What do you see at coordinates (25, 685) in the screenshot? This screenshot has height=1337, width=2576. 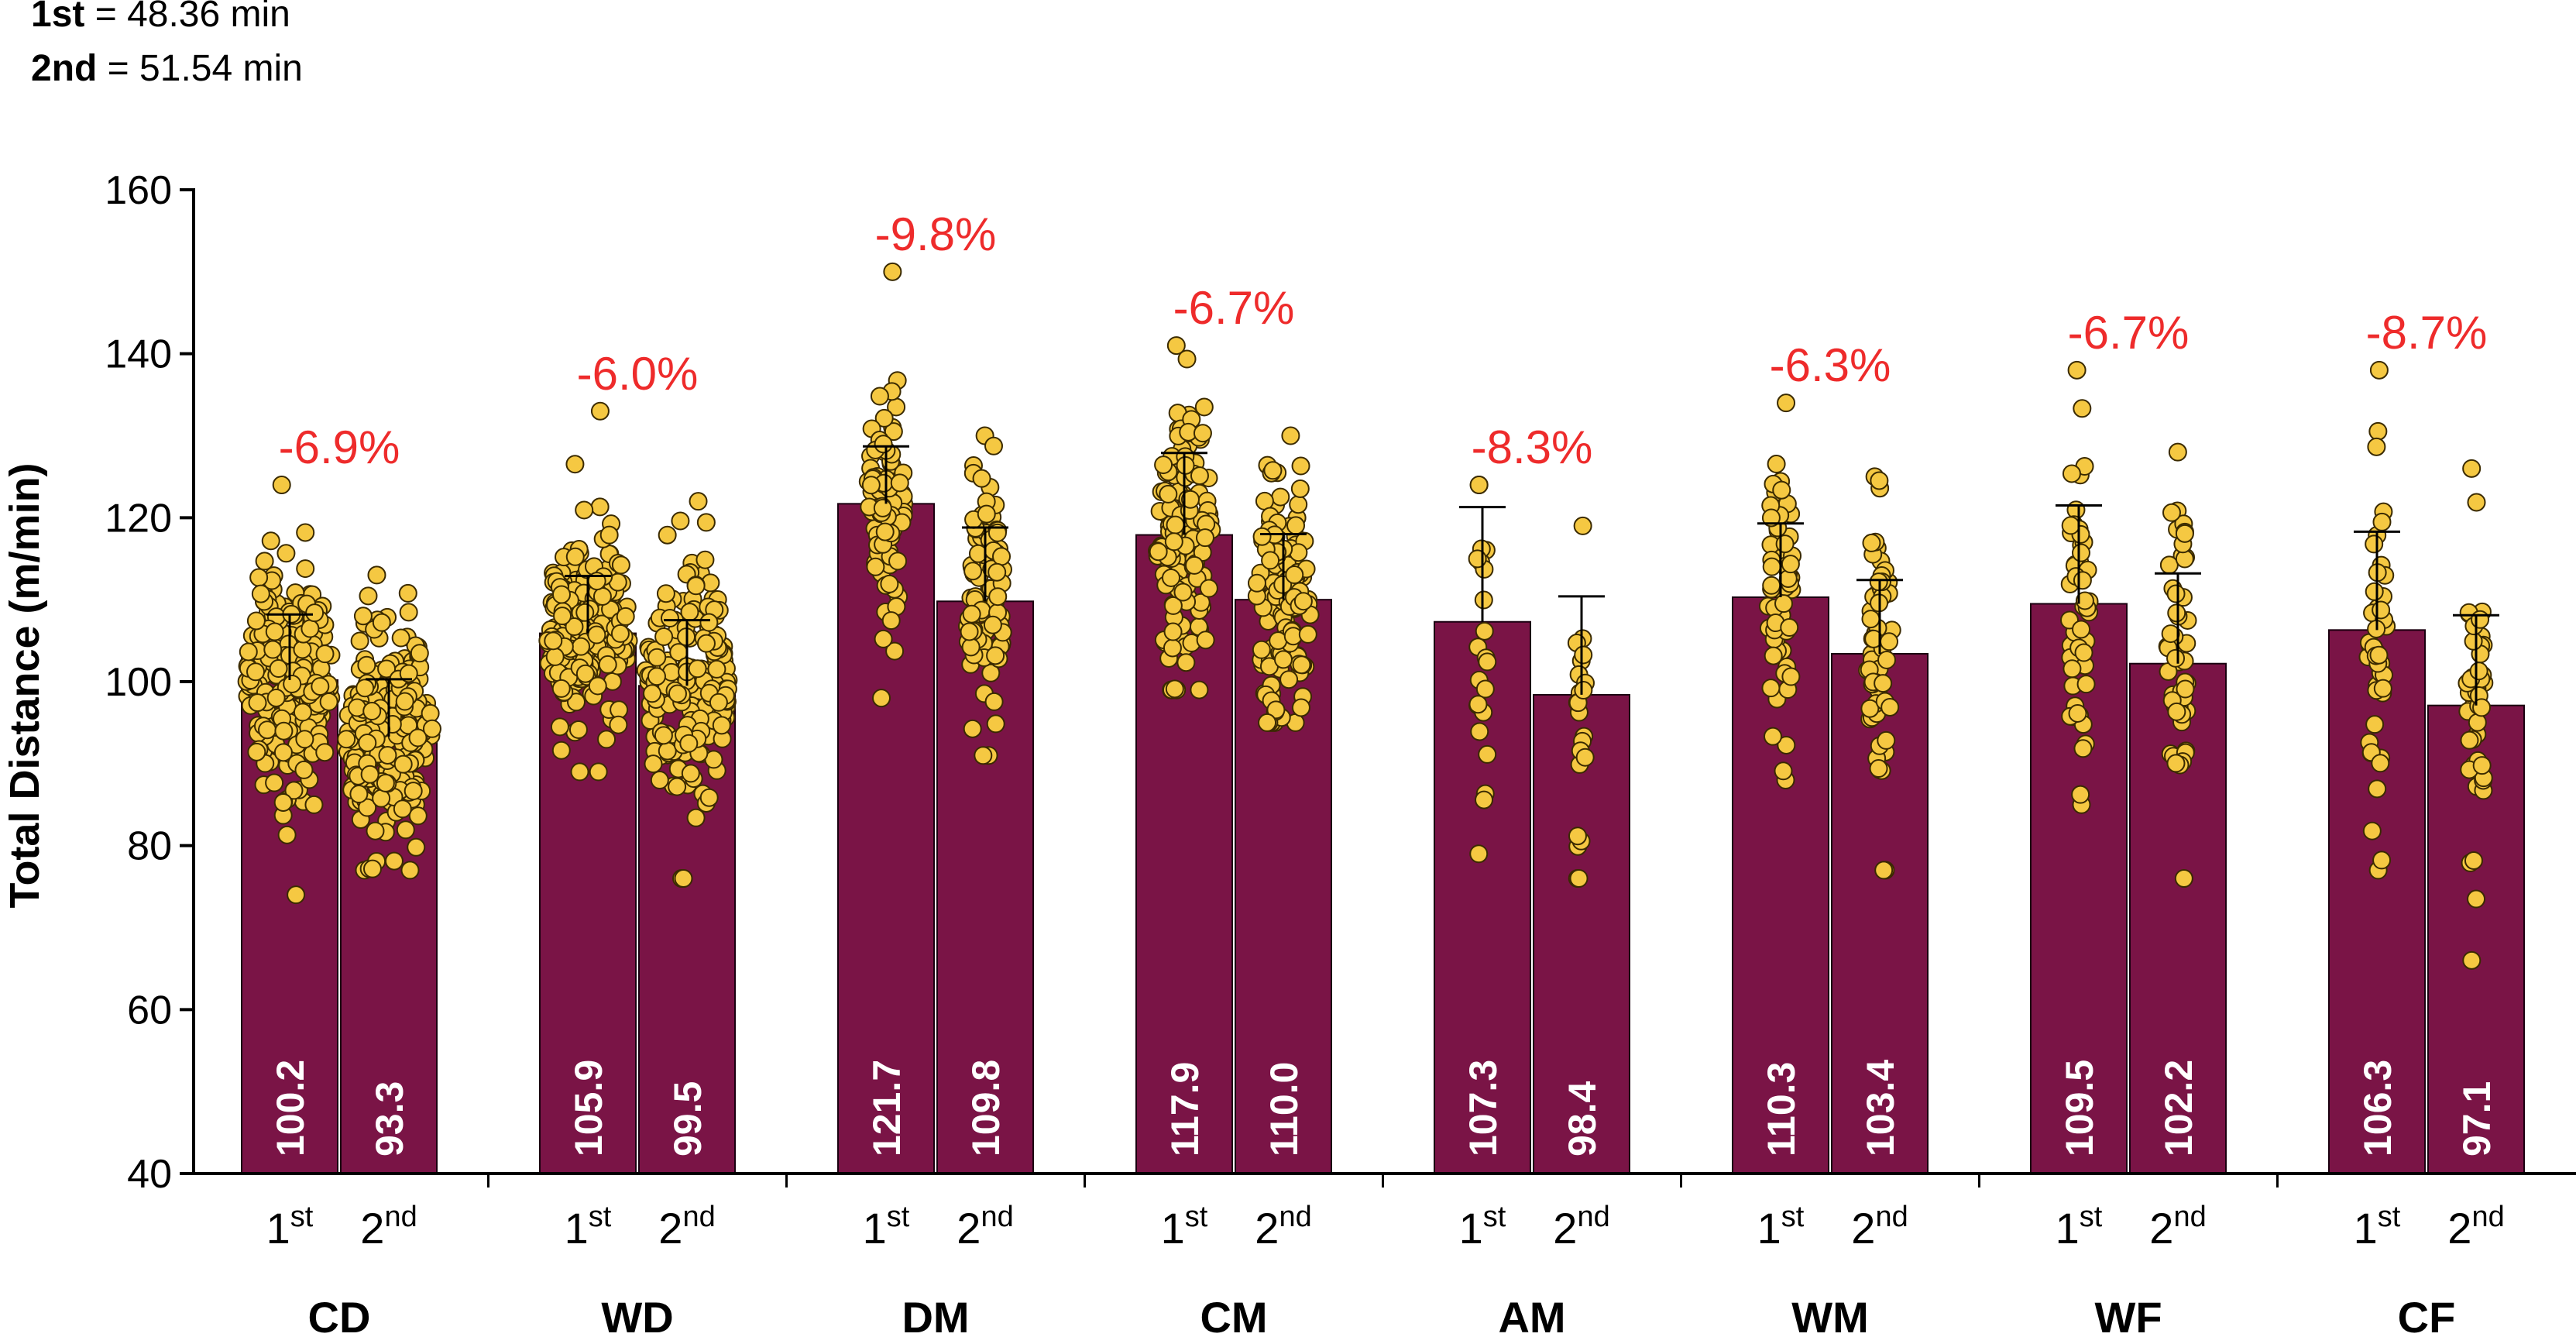 I see `y-axis-label: Total Distance (m/min)` at bounding box center [25, 685].